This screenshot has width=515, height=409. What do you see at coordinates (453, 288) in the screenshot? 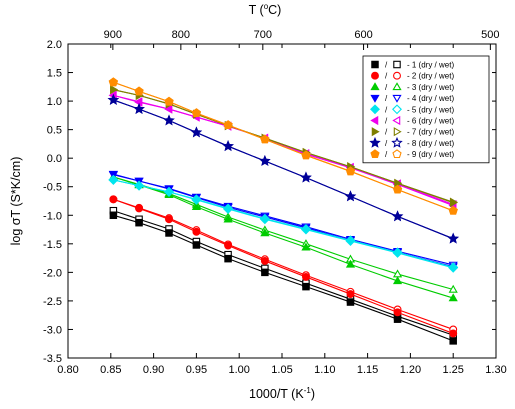
I see `series-3-wet-point` at bounding box center [453, 288].